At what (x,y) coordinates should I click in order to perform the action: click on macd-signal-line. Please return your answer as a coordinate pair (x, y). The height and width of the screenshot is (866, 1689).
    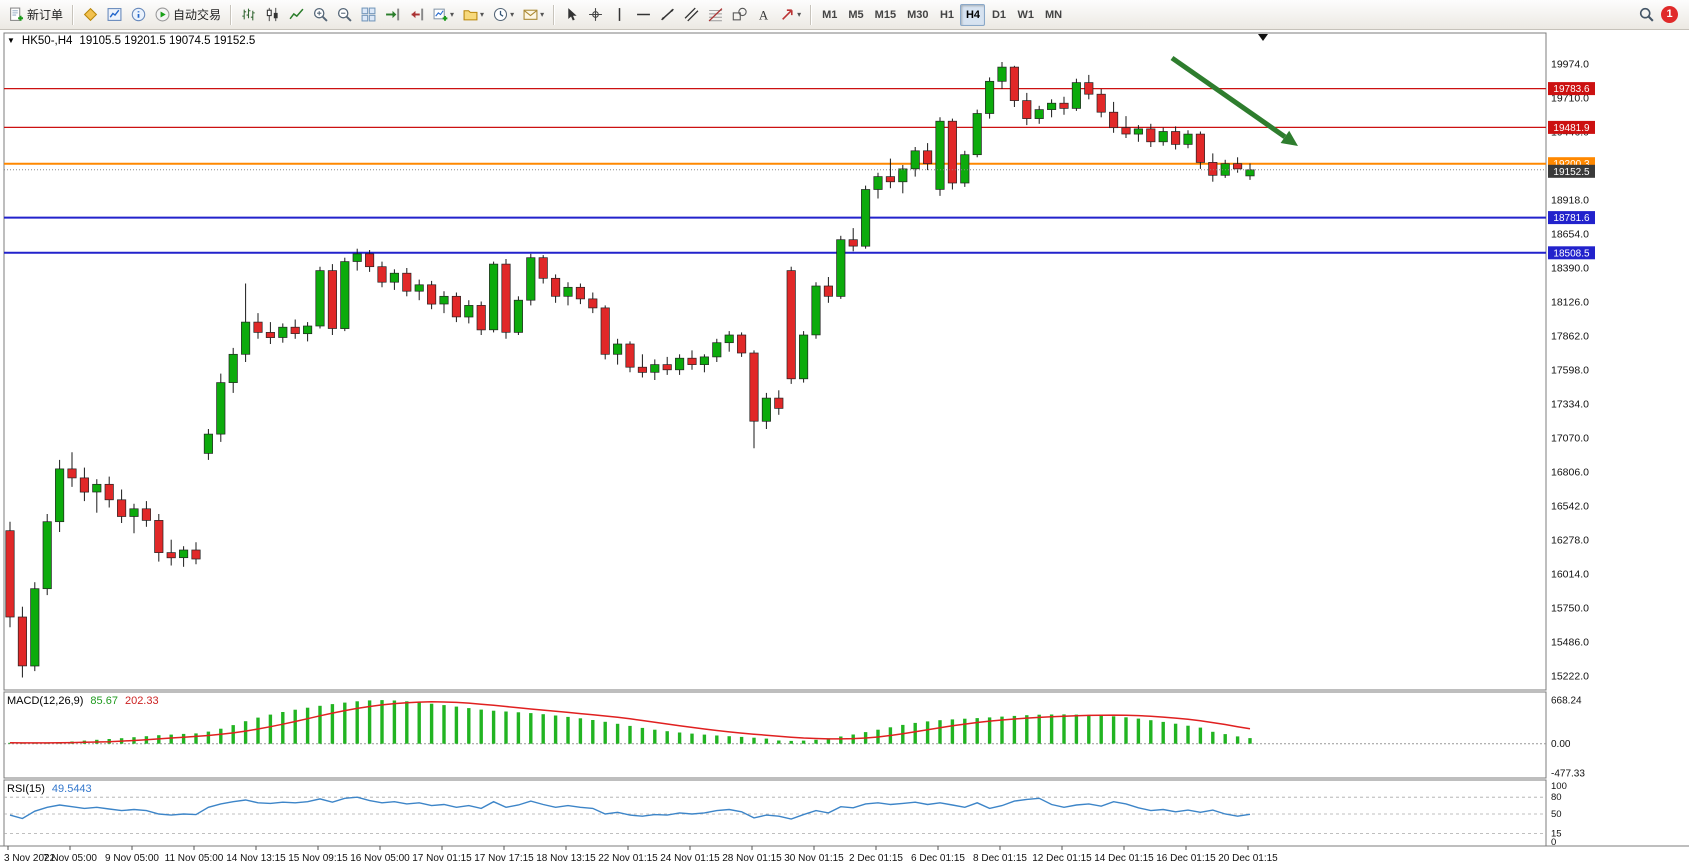
    Looking at the image, I should click on (630, 722).